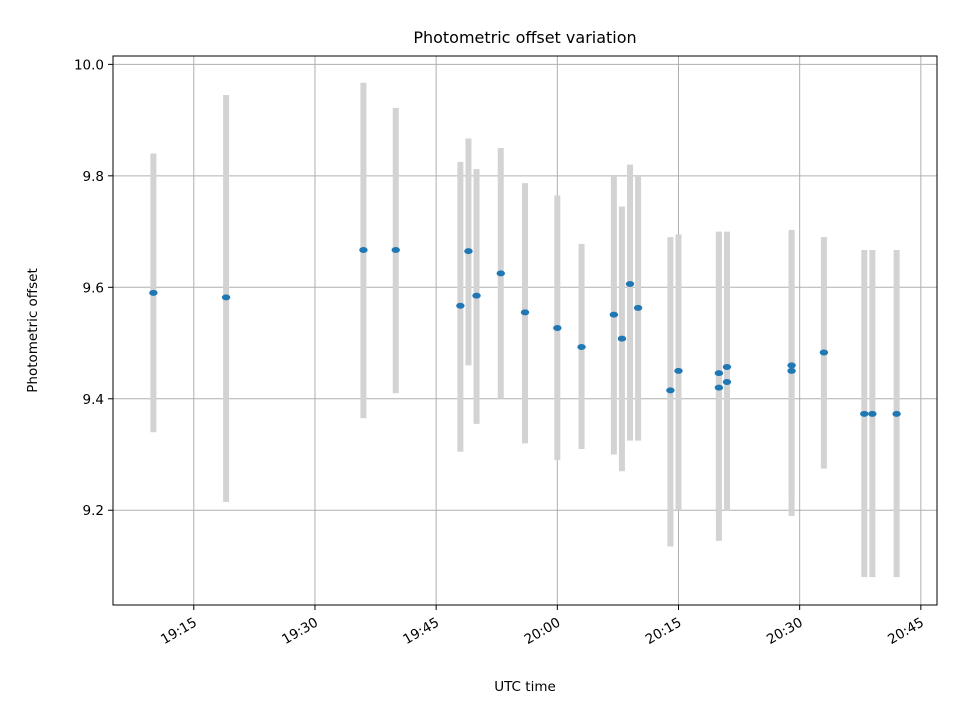 This screenshot has width=960, height=720. I want to click on y-tick-label: 9.4, so click(93, 400).